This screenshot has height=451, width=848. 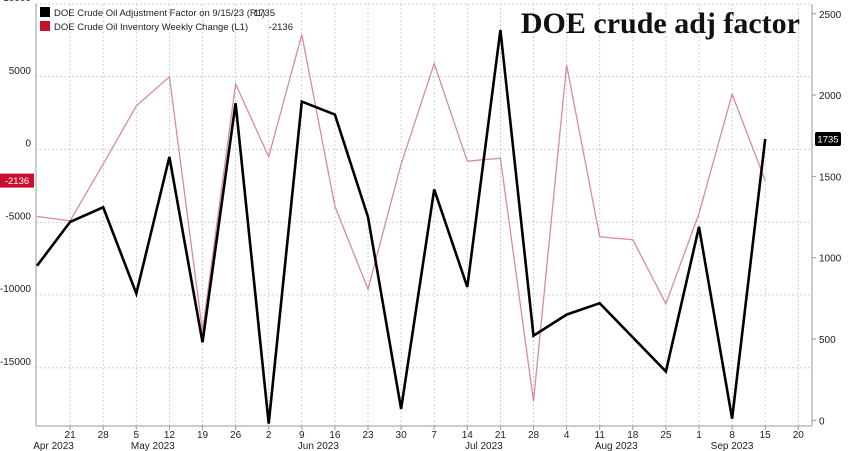 I want to click on x-group-label: May 2023, so click(x=153, y=446).